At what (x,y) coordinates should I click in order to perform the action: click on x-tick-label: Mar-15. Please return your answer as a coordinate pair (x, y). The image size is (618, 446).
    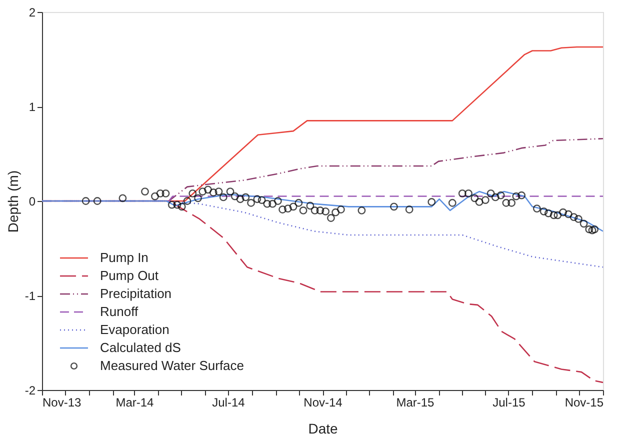
    Looking at the image, I should click on (415, 403).